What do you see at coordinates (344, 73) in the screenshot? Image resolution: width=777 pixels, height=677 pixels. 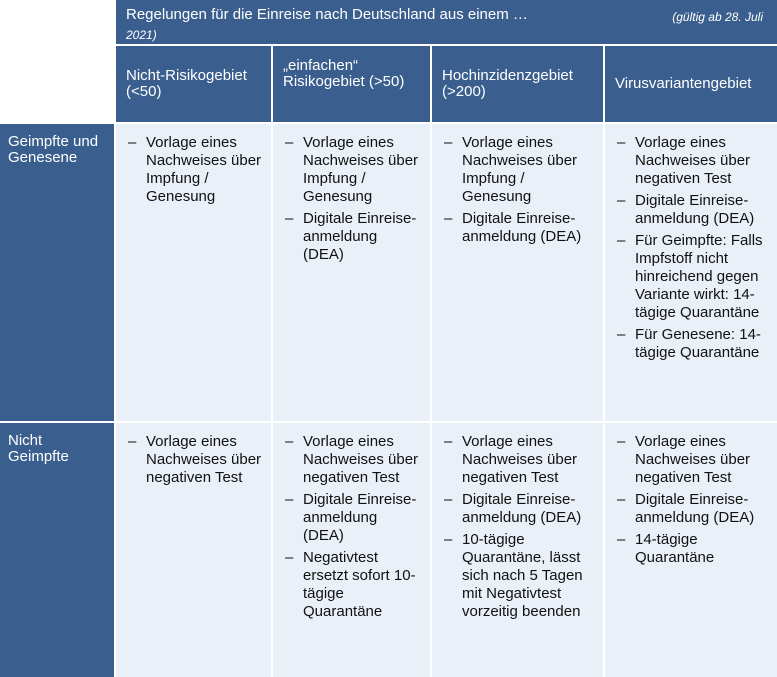 I see `column-header-label: „einfachen“ Risikogebiet (>50)` at bounding box center [344, 73].